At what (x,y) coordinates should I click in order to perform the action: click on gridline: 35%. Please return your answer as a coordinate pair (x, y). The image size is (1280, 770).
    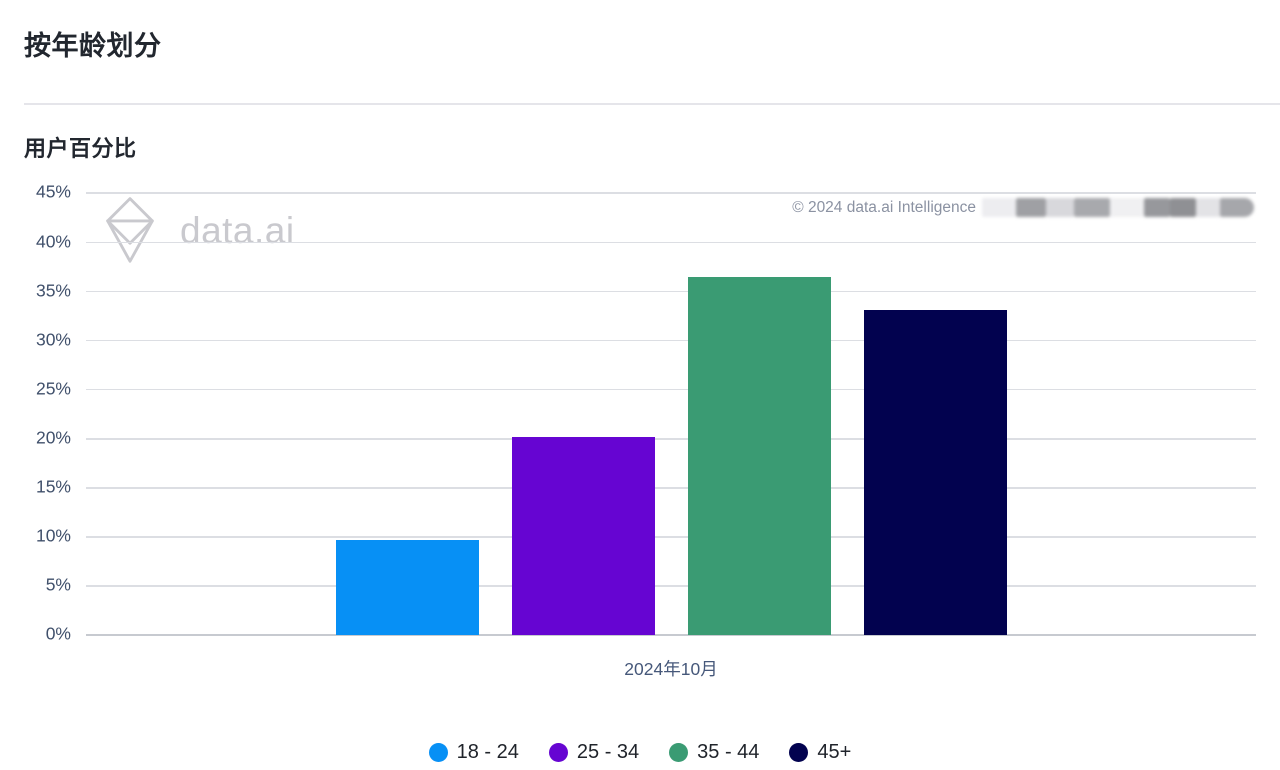
    Looking at the image, I should click on (646, 290).